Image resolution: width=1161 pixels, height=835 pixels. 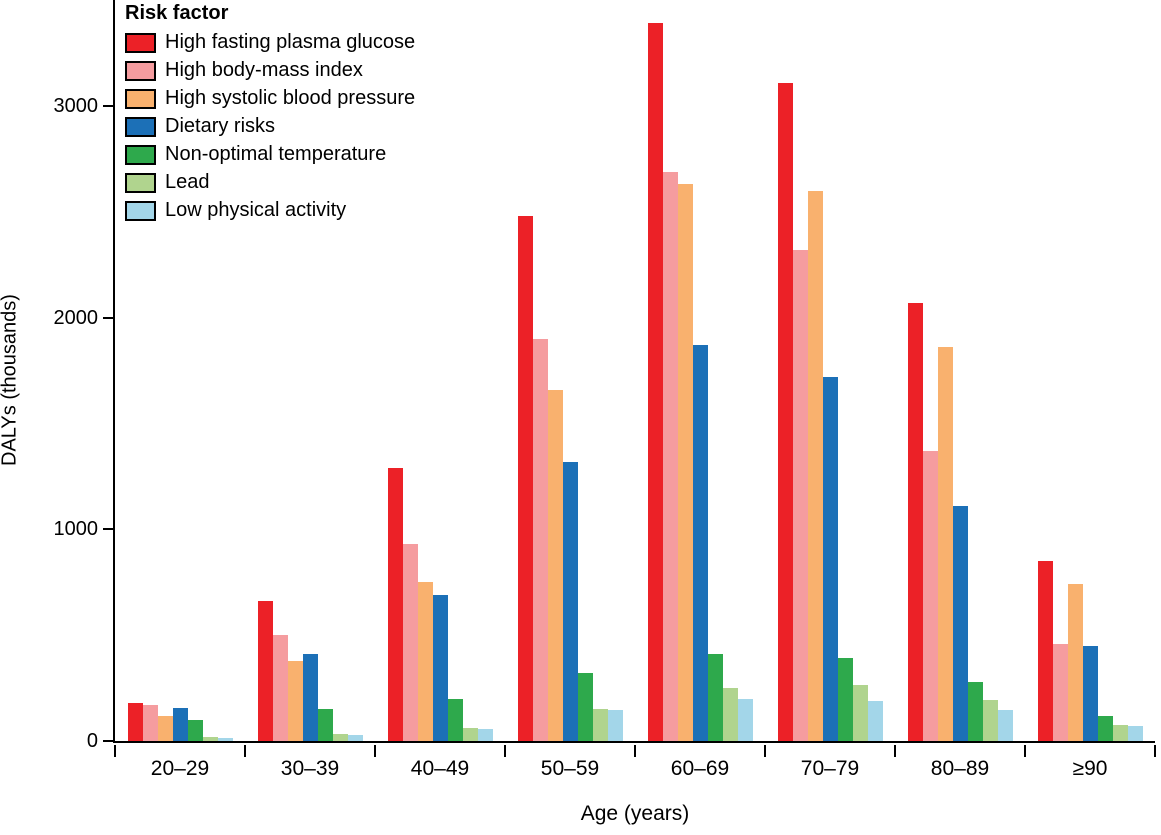 What do you see at coordinates (92, 741) in the screenshot?
I see `y-tick-label: 0` at bounding box center [92, 741].